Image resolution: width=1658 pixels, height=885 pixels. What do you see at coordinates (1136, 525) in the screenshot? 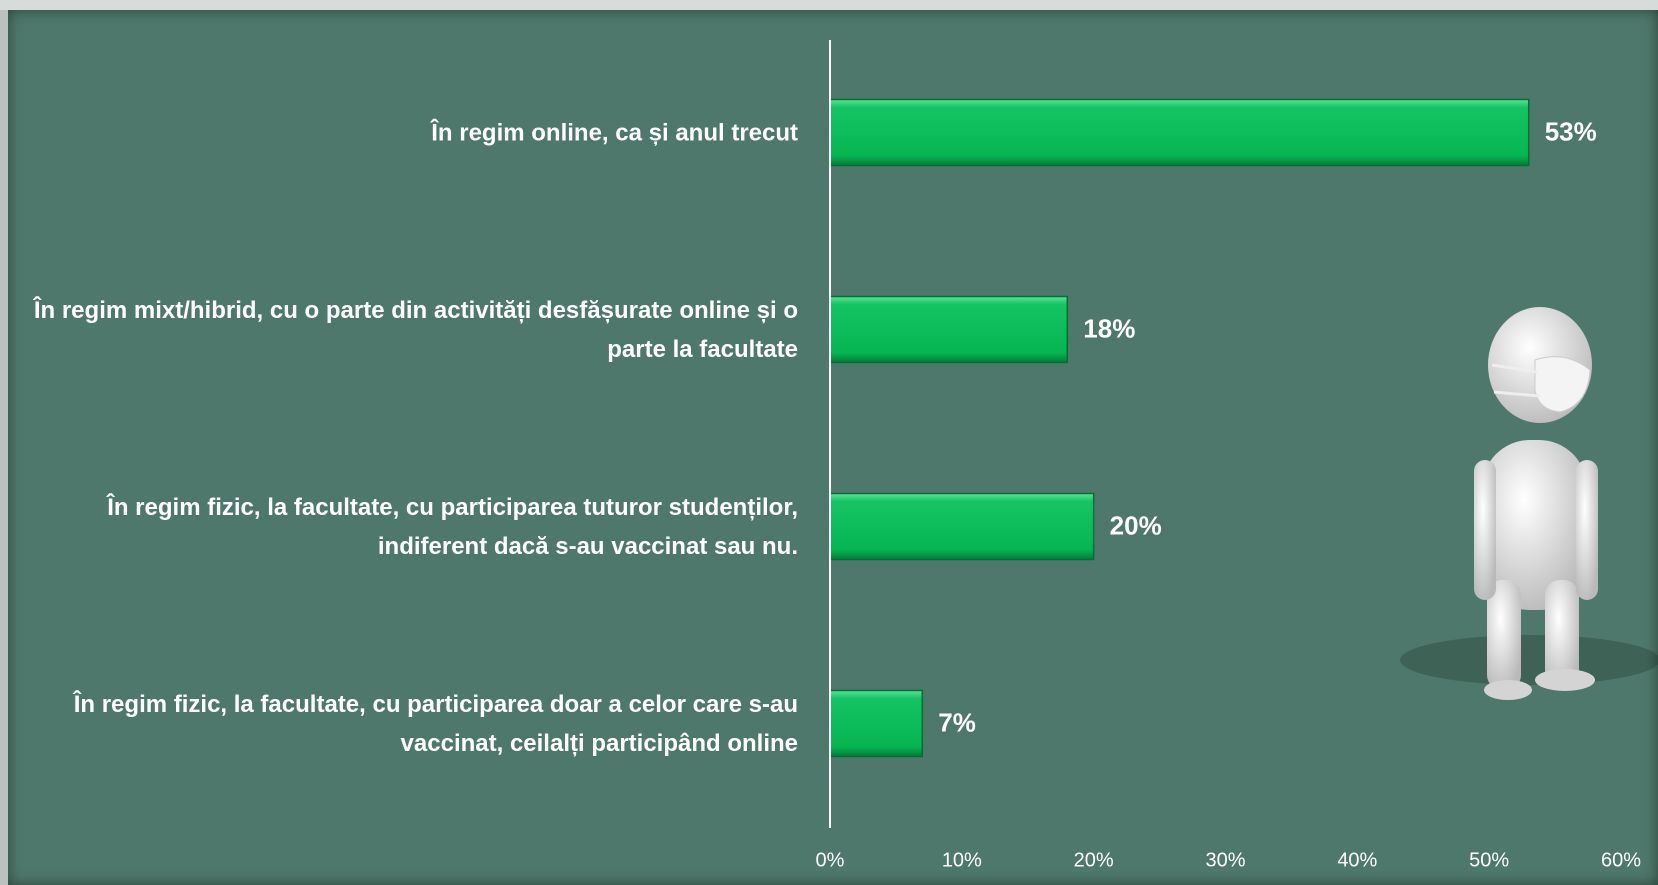
I see `value-label: 20%` at bounding box center [1136, 525].